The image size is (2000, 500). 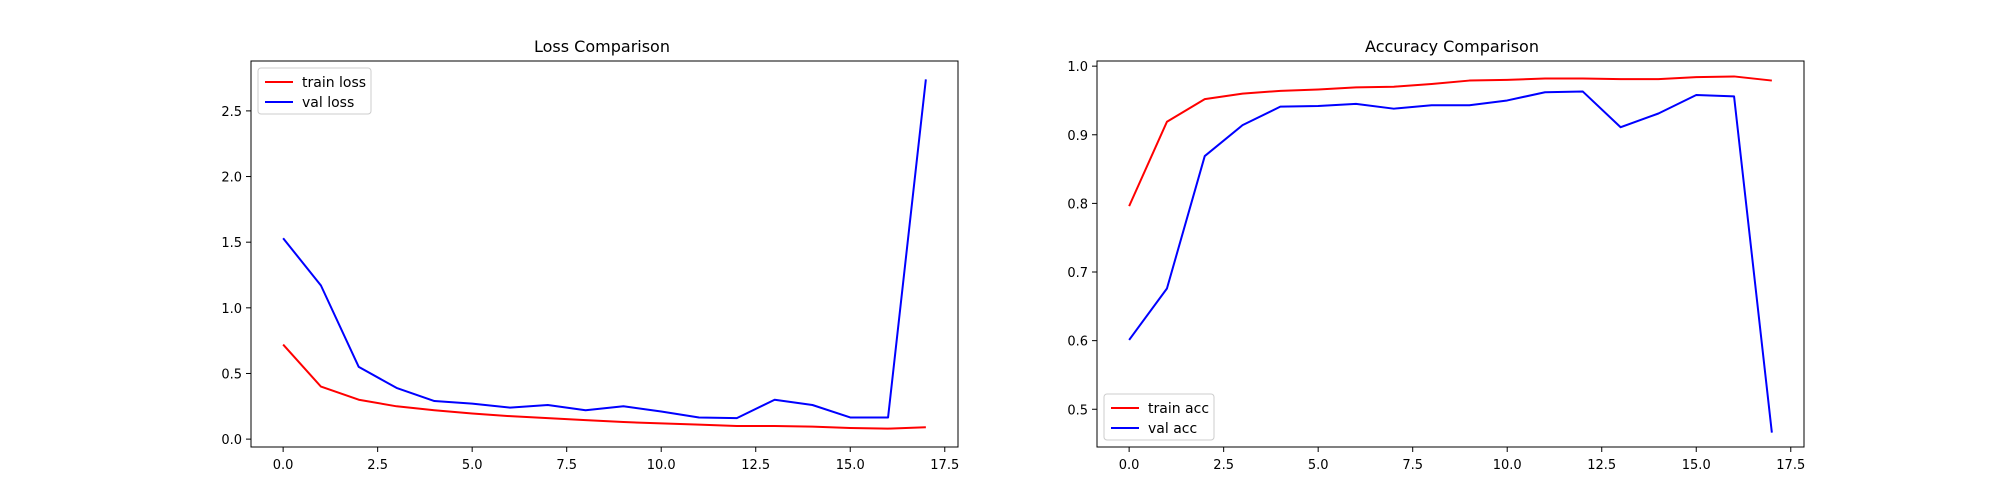 I want to click on legend-label: train loss, so click(x=334, y=83).